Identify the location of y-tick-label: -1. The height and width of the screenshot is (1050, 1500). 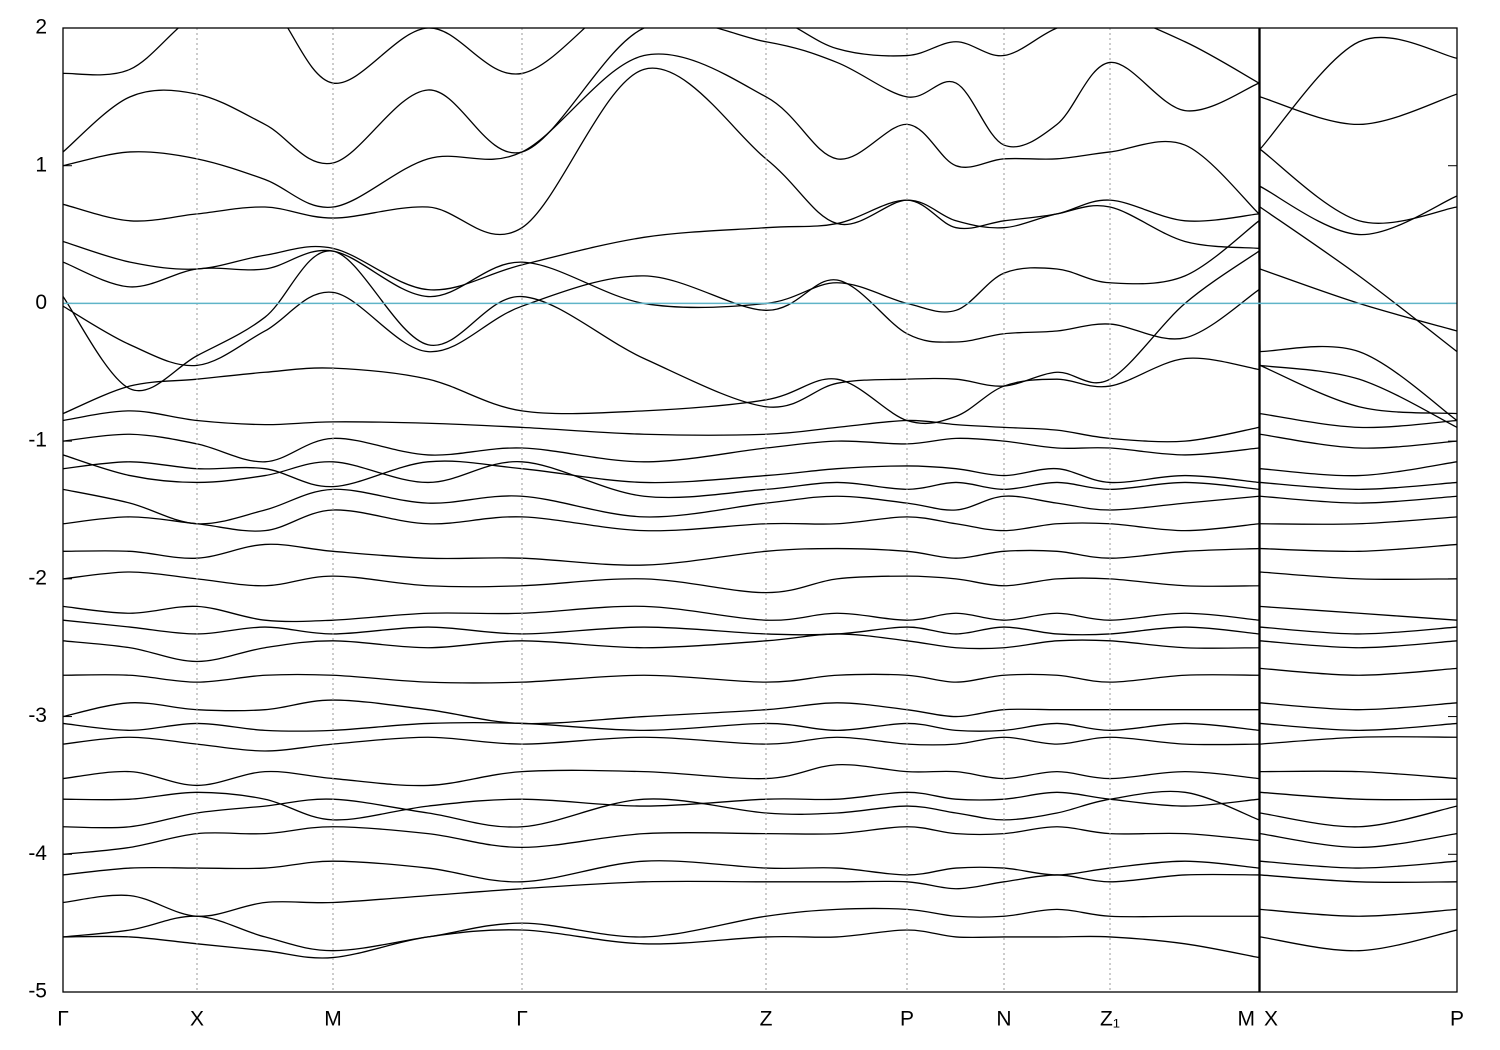
(37, 440).